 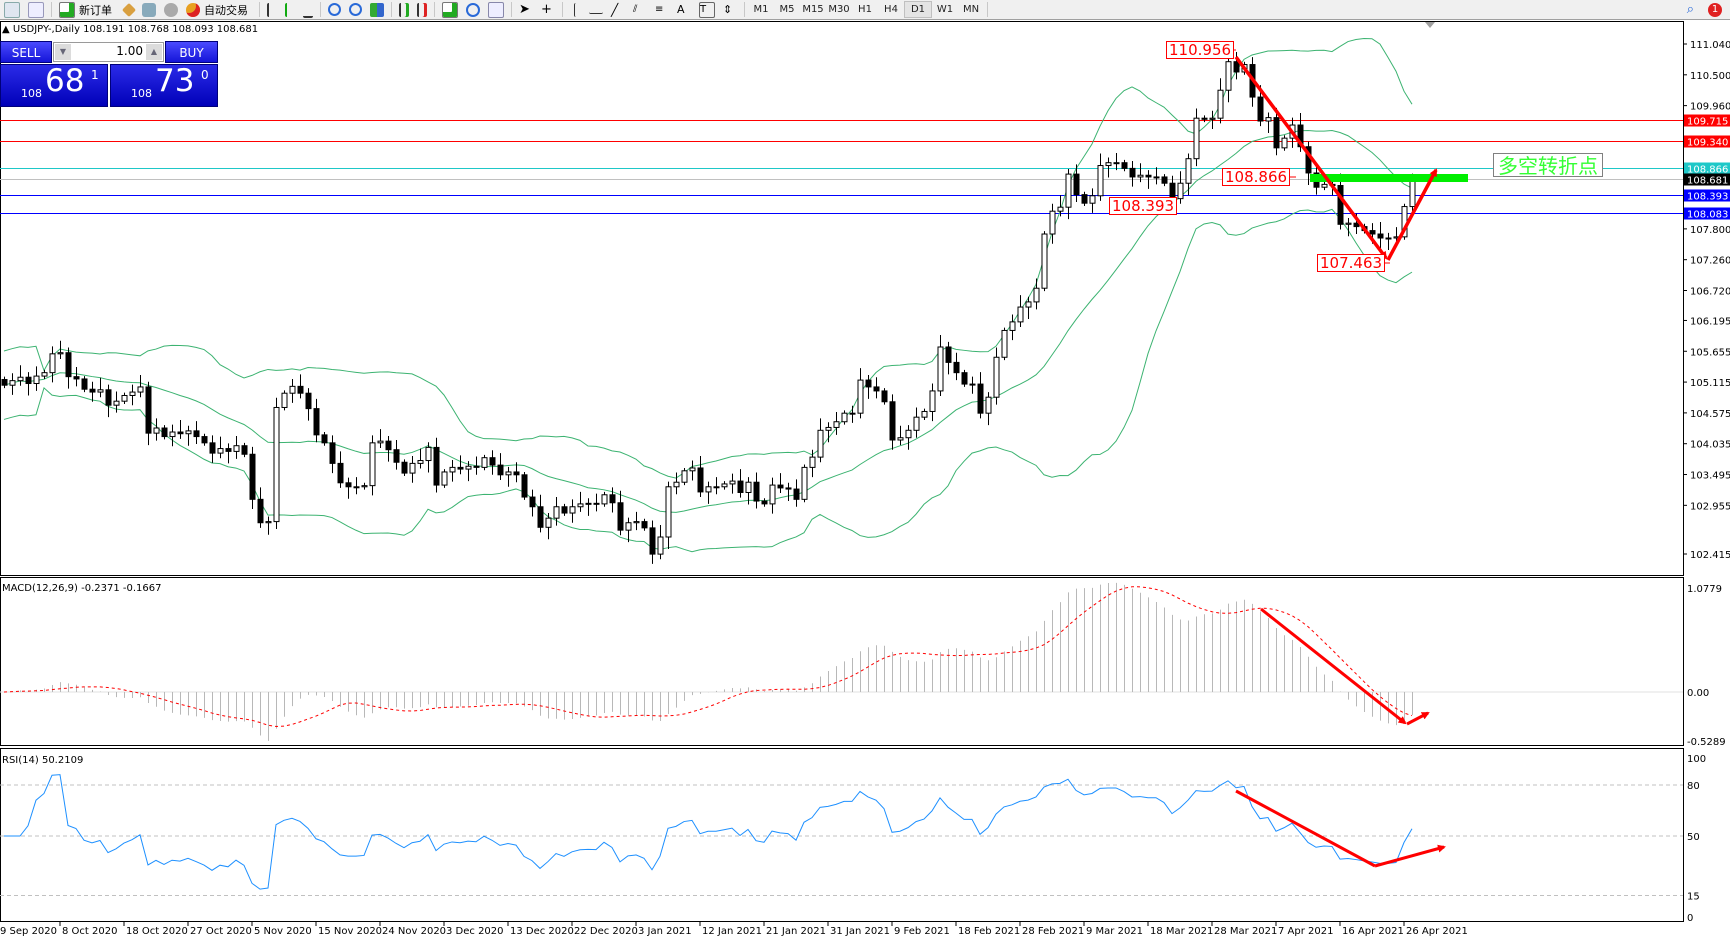 What do you see at coordinates (377, 9) in the screenshot?
I see `tile-icon` at bounding box center [377, 9].